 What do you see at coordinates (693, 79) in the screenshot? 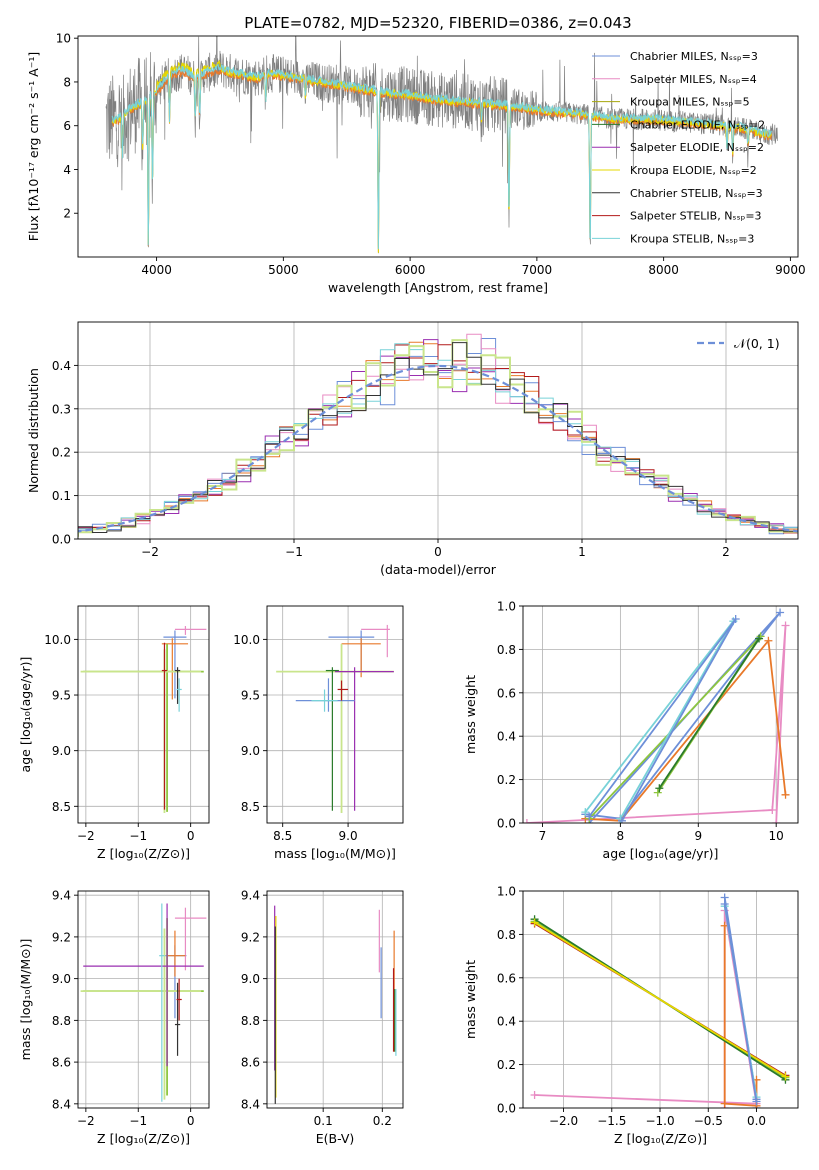
I see `legend-entry: Salpeter MILES, Nₛₛₚ=4` at bounding box center [693, 79].